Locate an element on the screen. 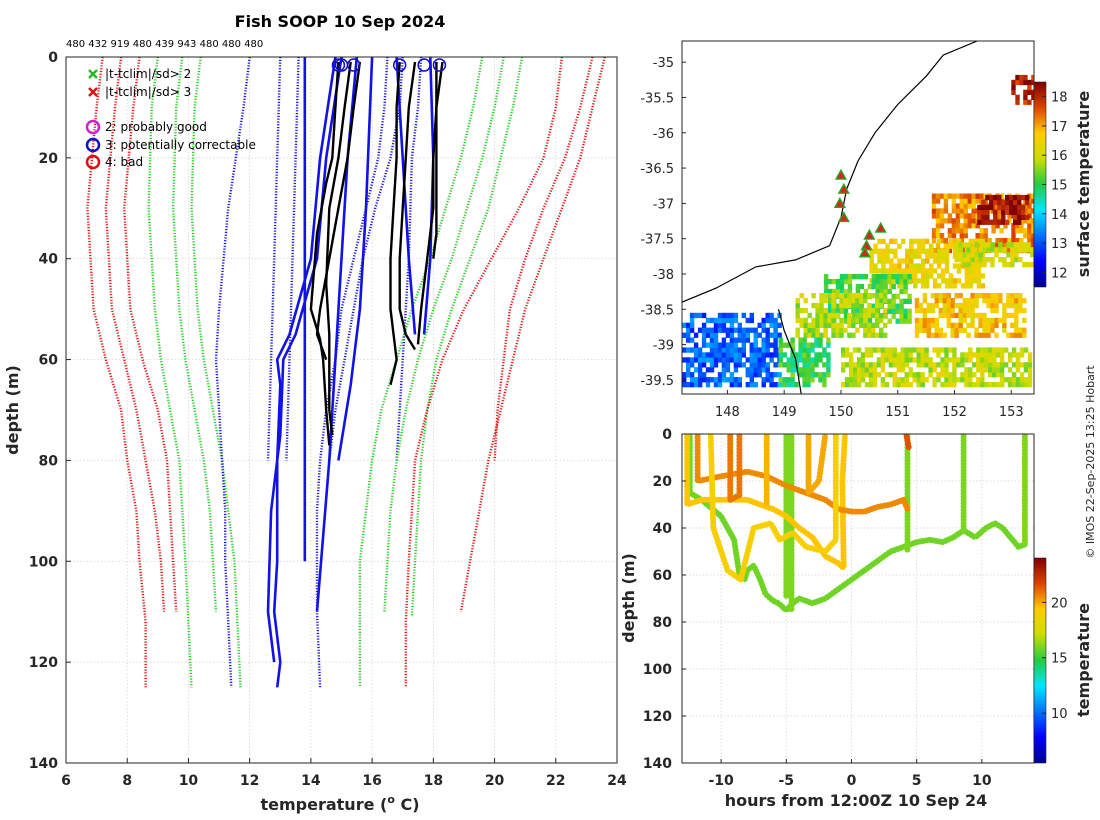  section-x-axis-label: hours from 12:00Z 10 Sep 24 is located at coordinates (856, 800).